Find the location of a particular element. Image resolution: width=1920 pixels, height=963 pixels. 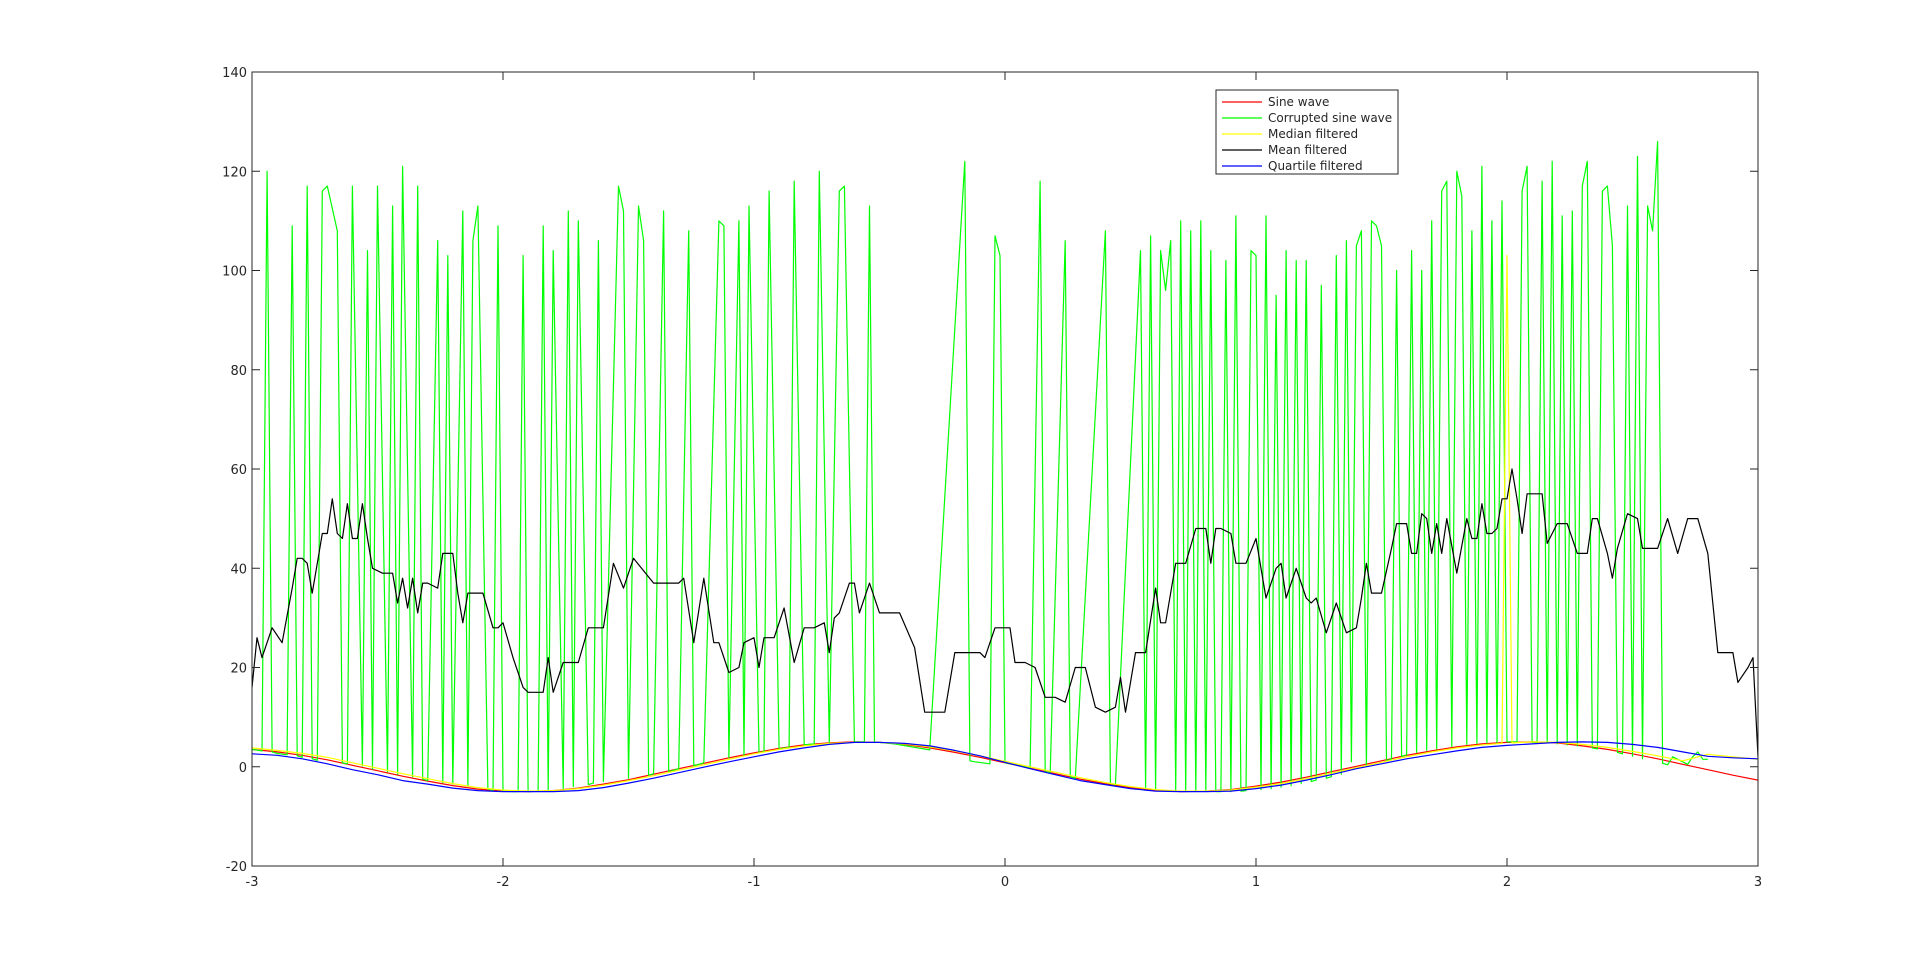

x-tick-label: -2 is located at coordinates (503, 882).